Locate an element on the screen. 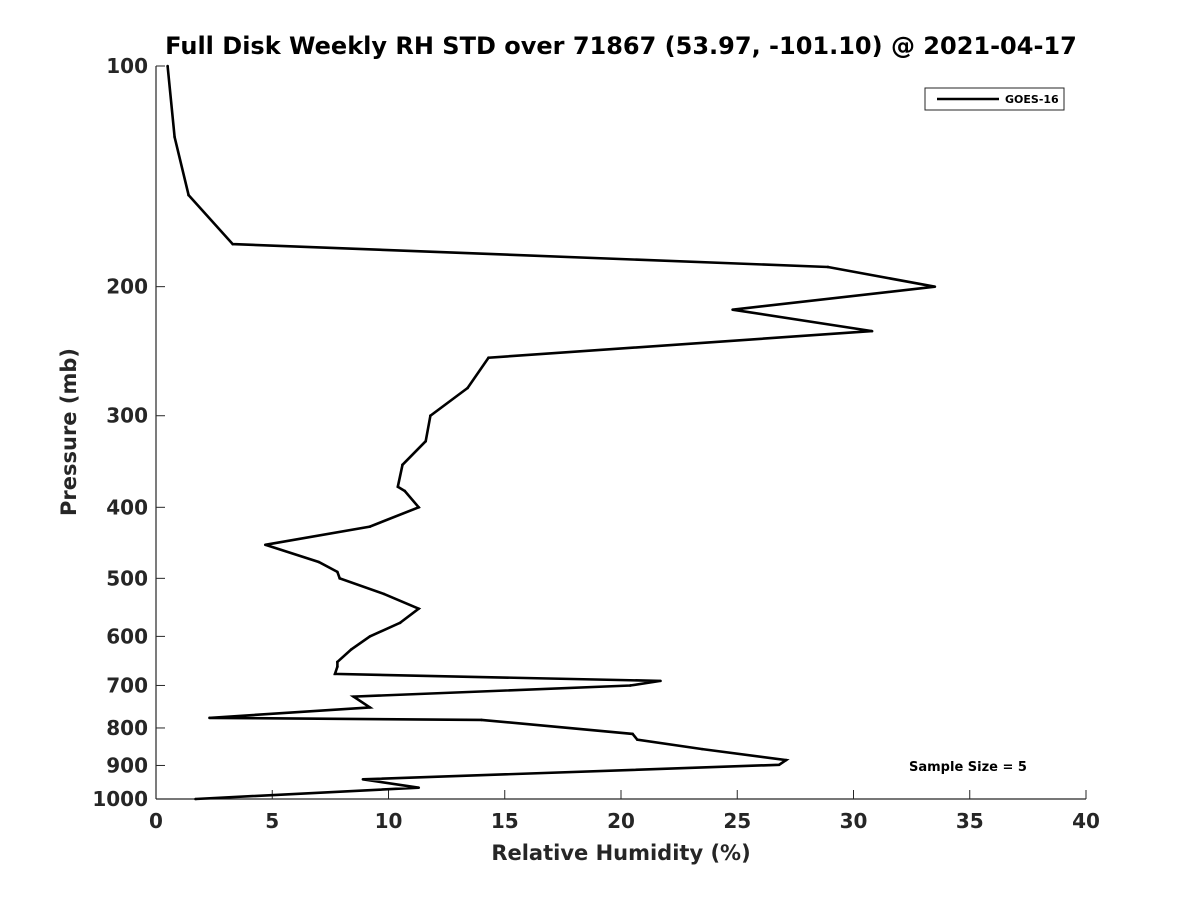 The width and height of the screenshot is (1200, 900). y-tick-label: 800 is located at coordinates (127, 728).